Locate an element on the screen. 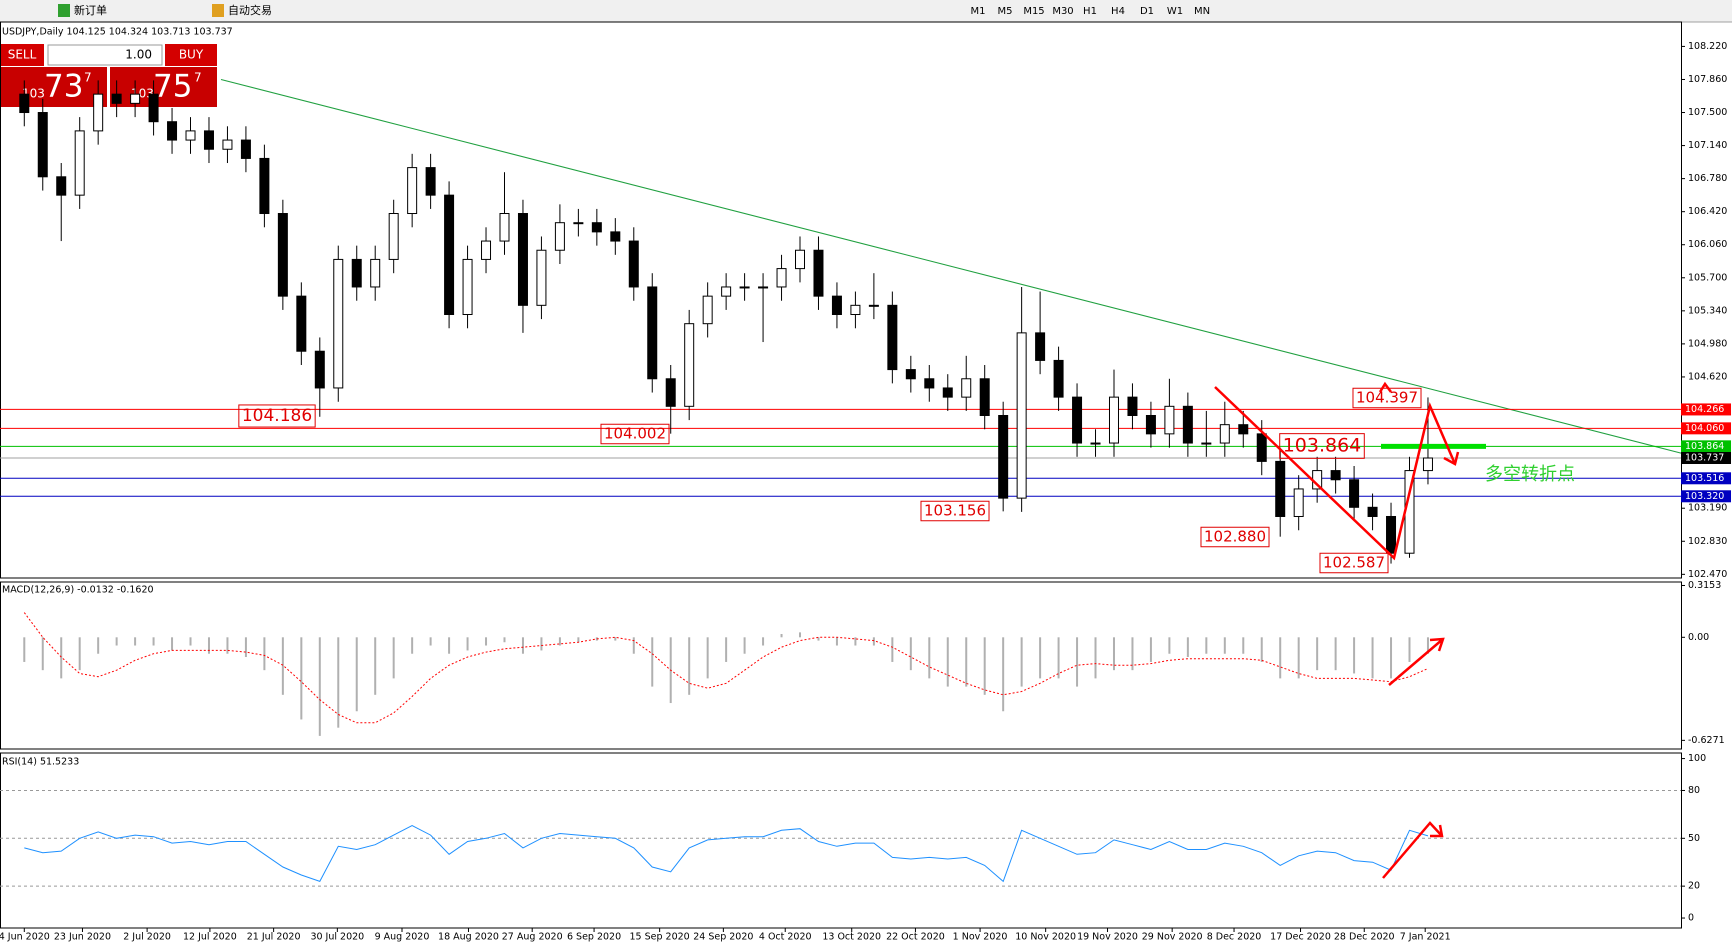 The image size is (1732, 948). price-label: 104.266 is located at coordinates (1704, 409).